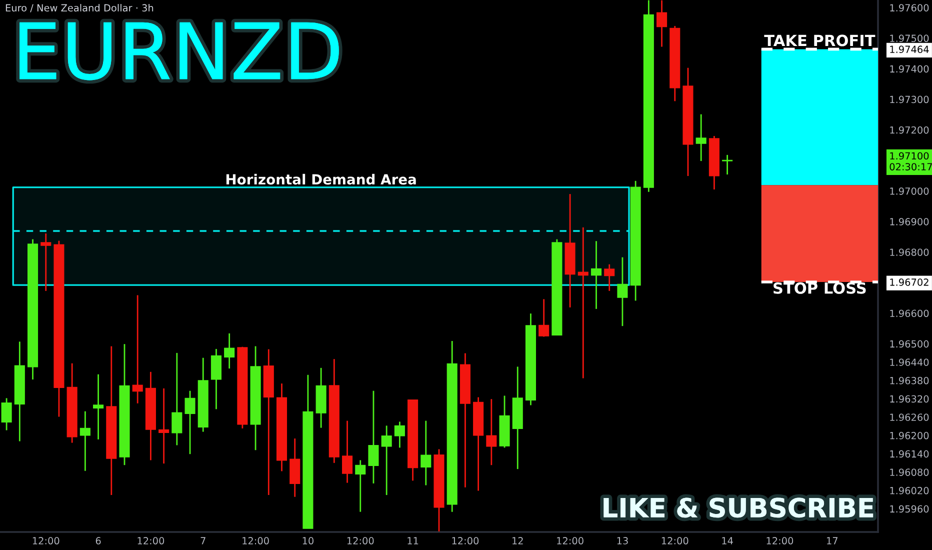 The height and width of the screenshot is (550, 932). Describe the element at coordinates (517, 540) in the screenshot. I see `x-tick-label: 12` at that location.